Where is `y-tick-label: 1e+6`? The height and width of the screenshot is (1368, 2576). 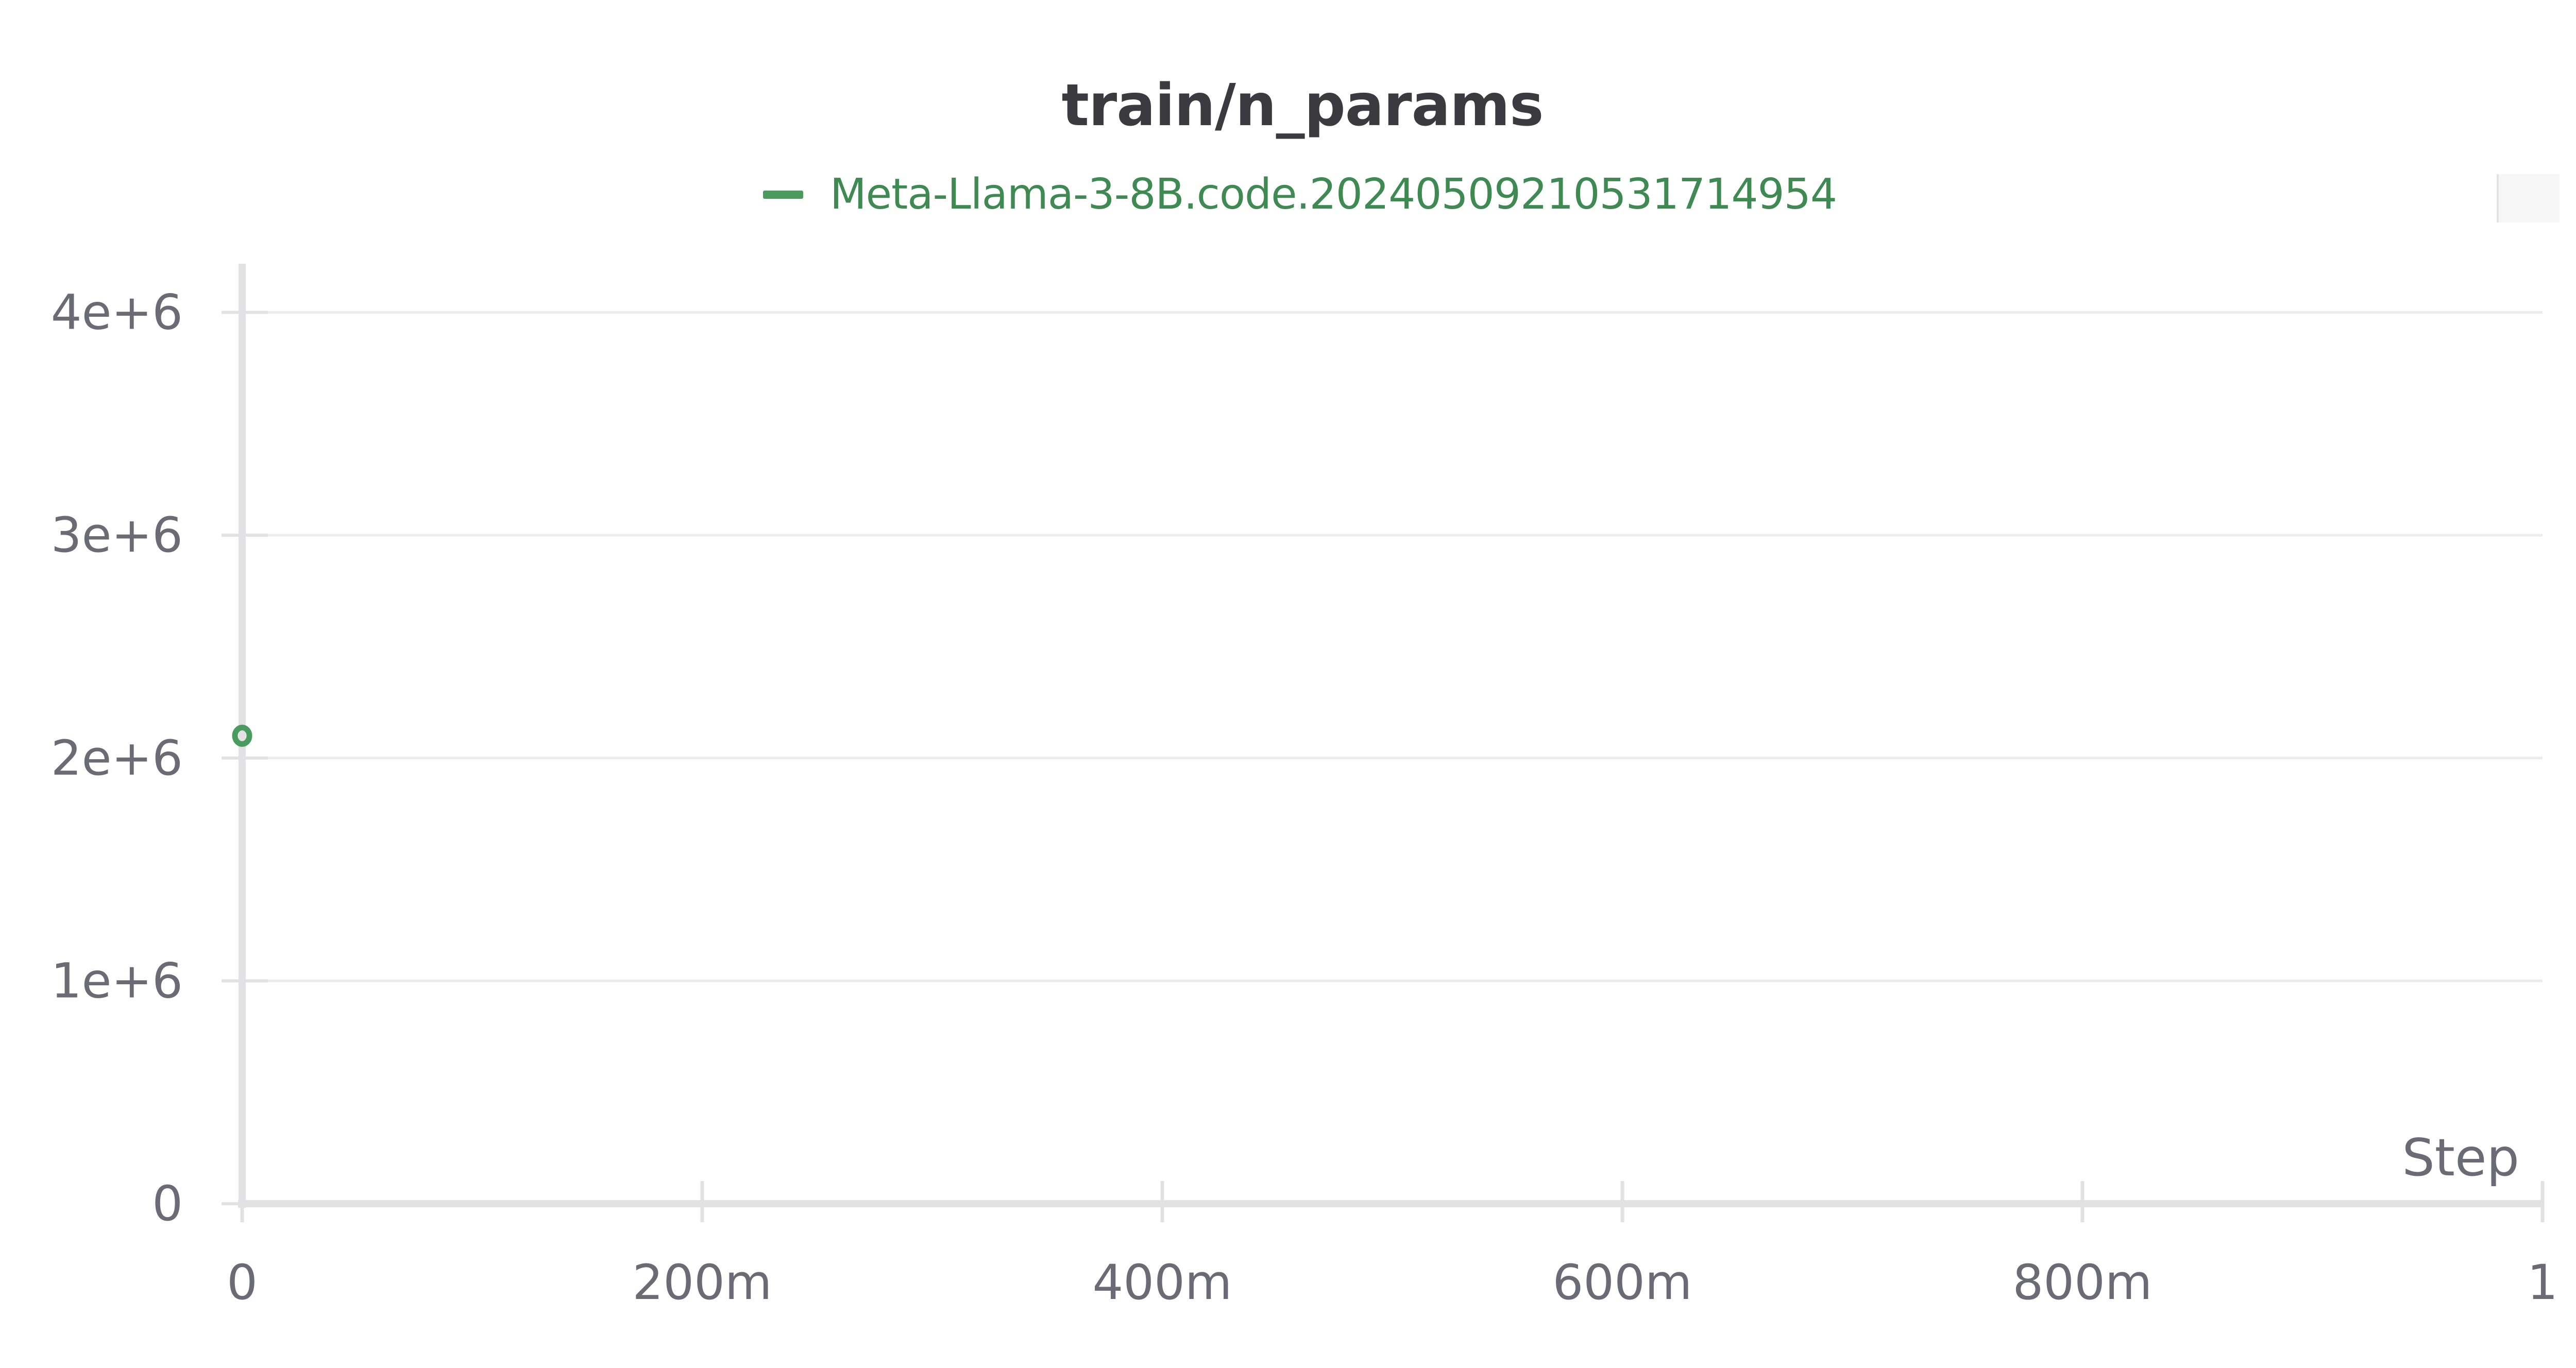
y-tick-label: 1e+6 is located at coordinates (117, 981).